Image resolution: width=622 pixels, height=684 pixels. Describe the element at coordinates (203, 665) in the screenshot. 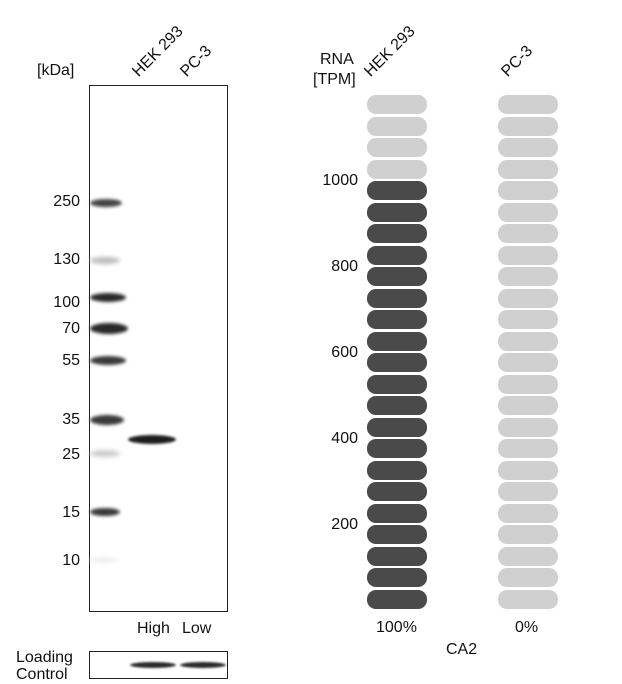

I see `loading-band-pc3` at that location.